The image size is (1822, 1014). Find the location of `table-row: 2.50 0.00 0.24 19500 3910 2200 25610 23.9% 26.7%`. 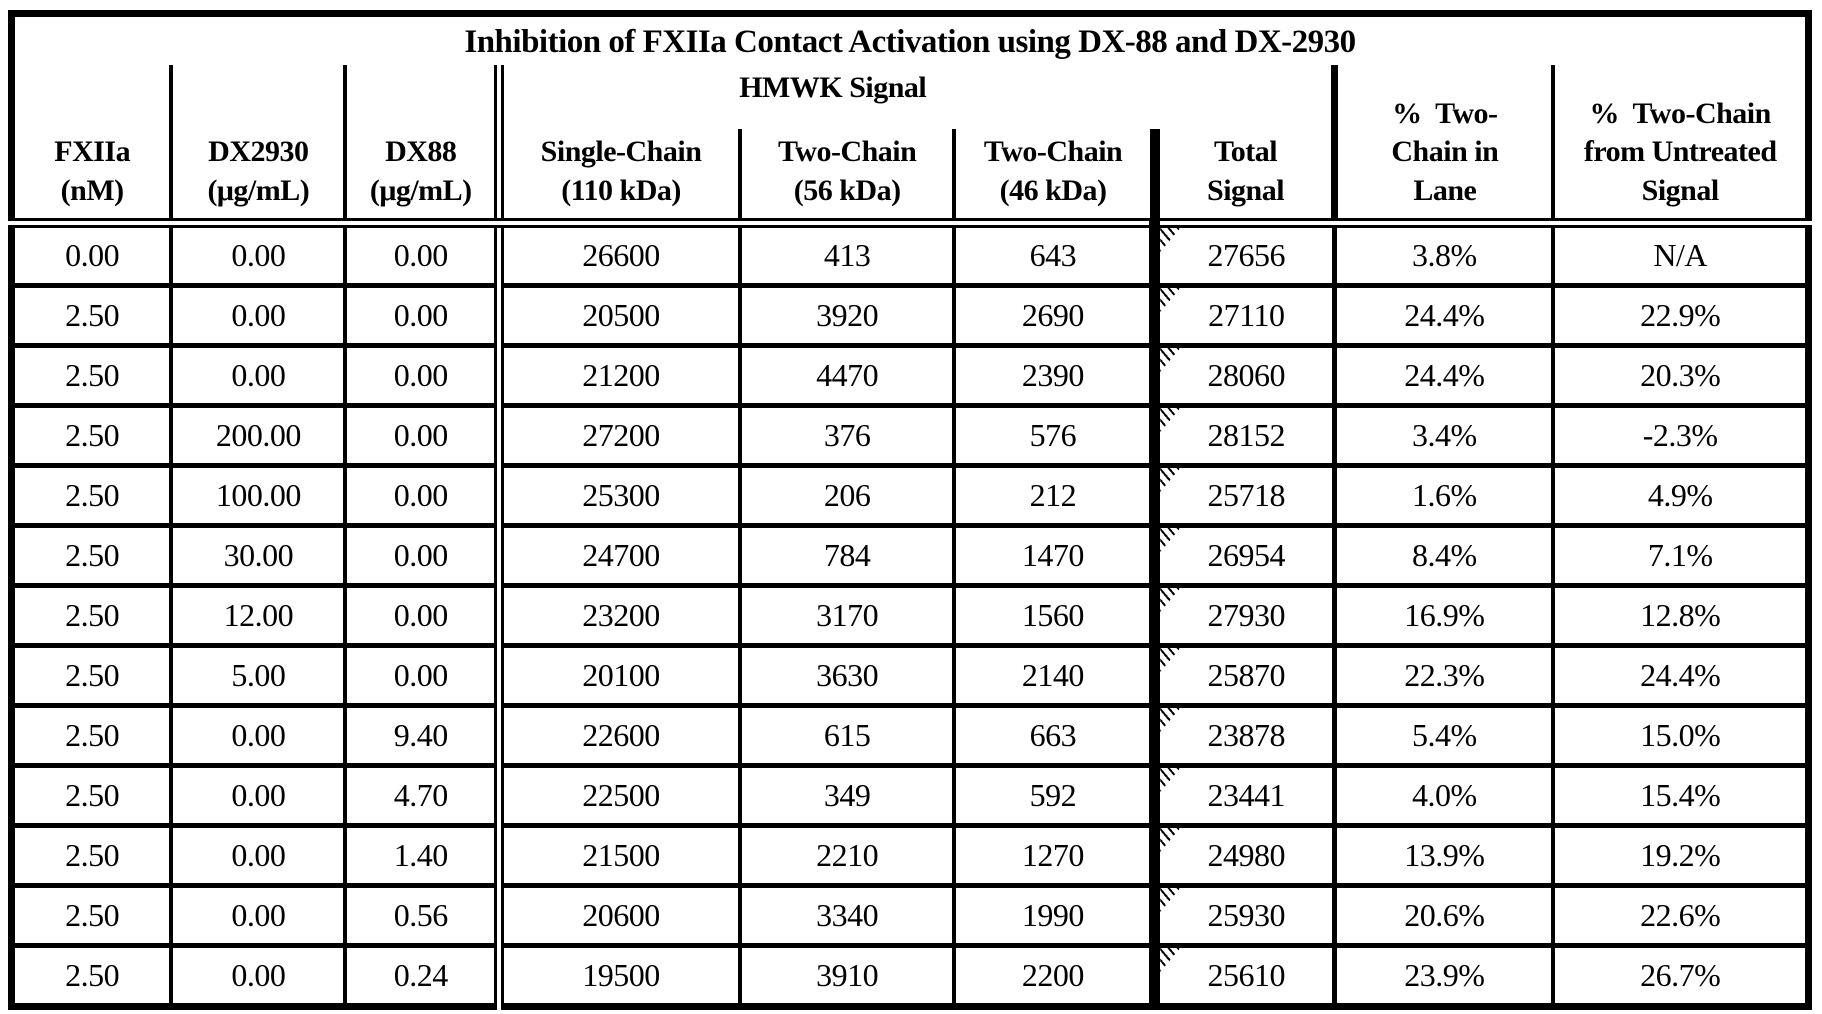

table-row: 2.50 0.00 0.24 19500 3910 2200 25610 23.9% 26.7% is located at coordinates (910, 976).